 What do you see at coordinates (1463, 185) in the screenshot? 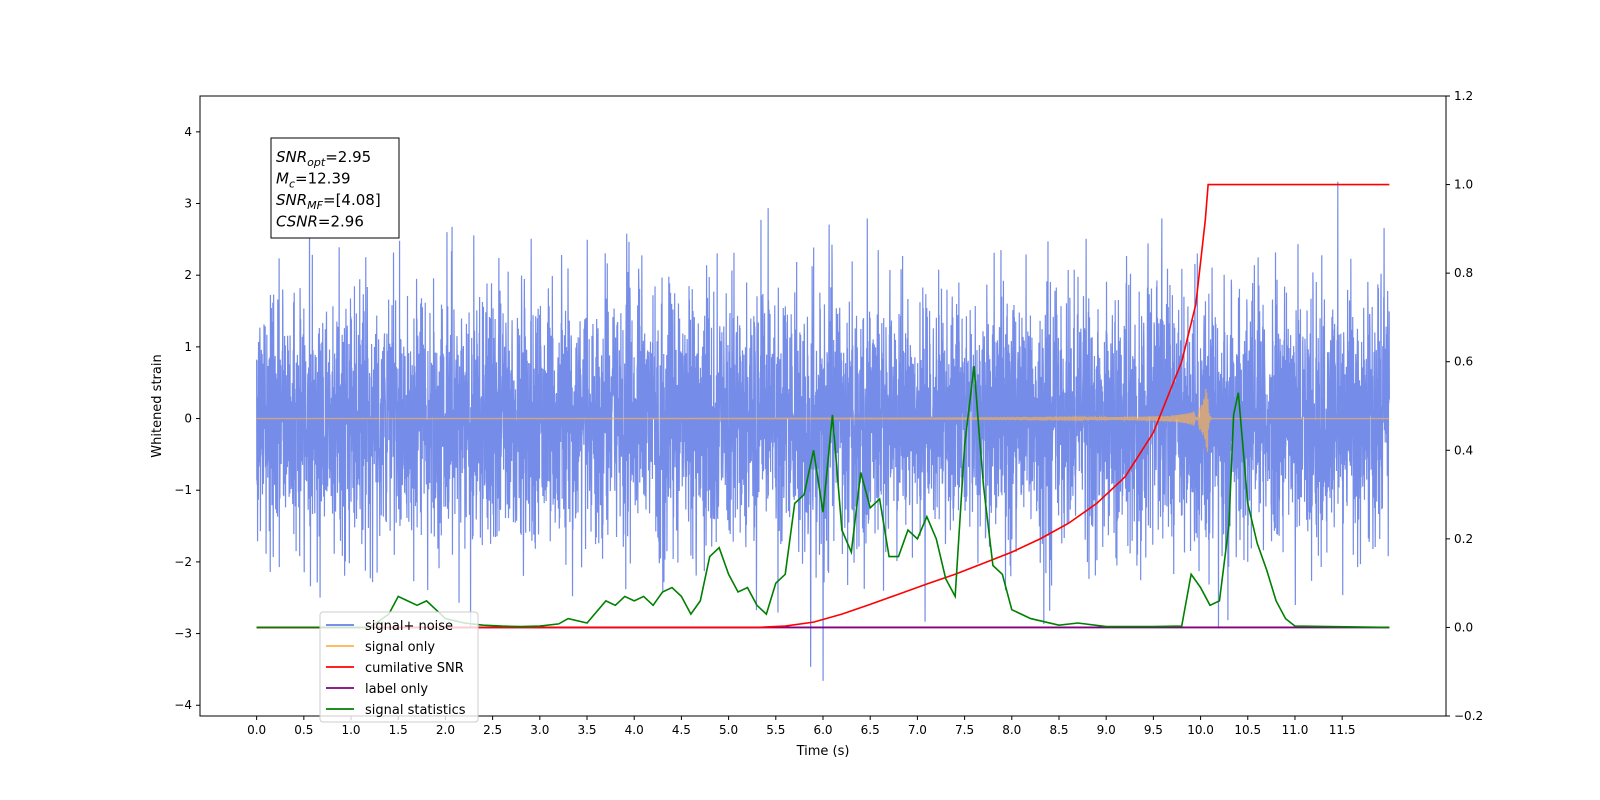
I see `y2-tick-label: 1.0` at bounding box center [1463, 185].